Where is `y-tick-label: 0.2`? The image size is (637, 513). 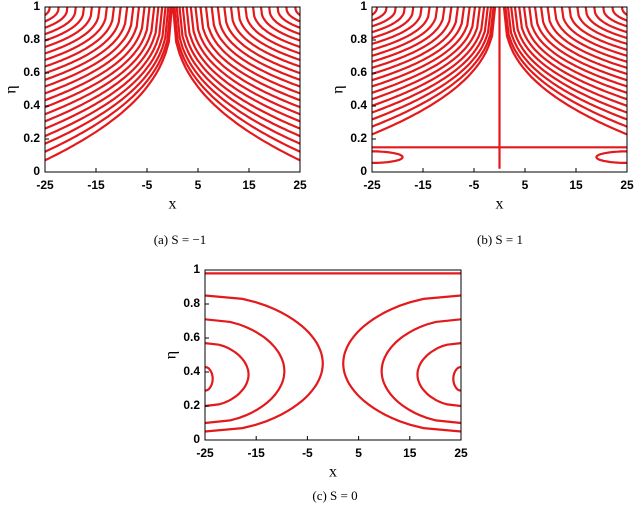 y-tick-label: 0.2 is located at coordinates (358, 138).